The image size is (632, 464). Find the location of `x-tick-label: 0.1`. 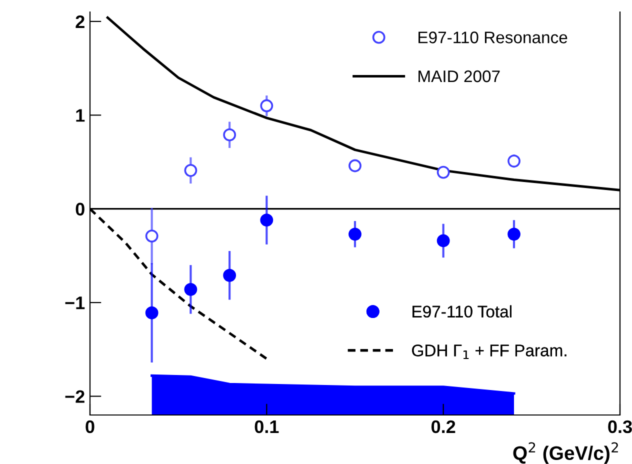

x-tick-label: 0.1 is located at coordinates (266, 427).